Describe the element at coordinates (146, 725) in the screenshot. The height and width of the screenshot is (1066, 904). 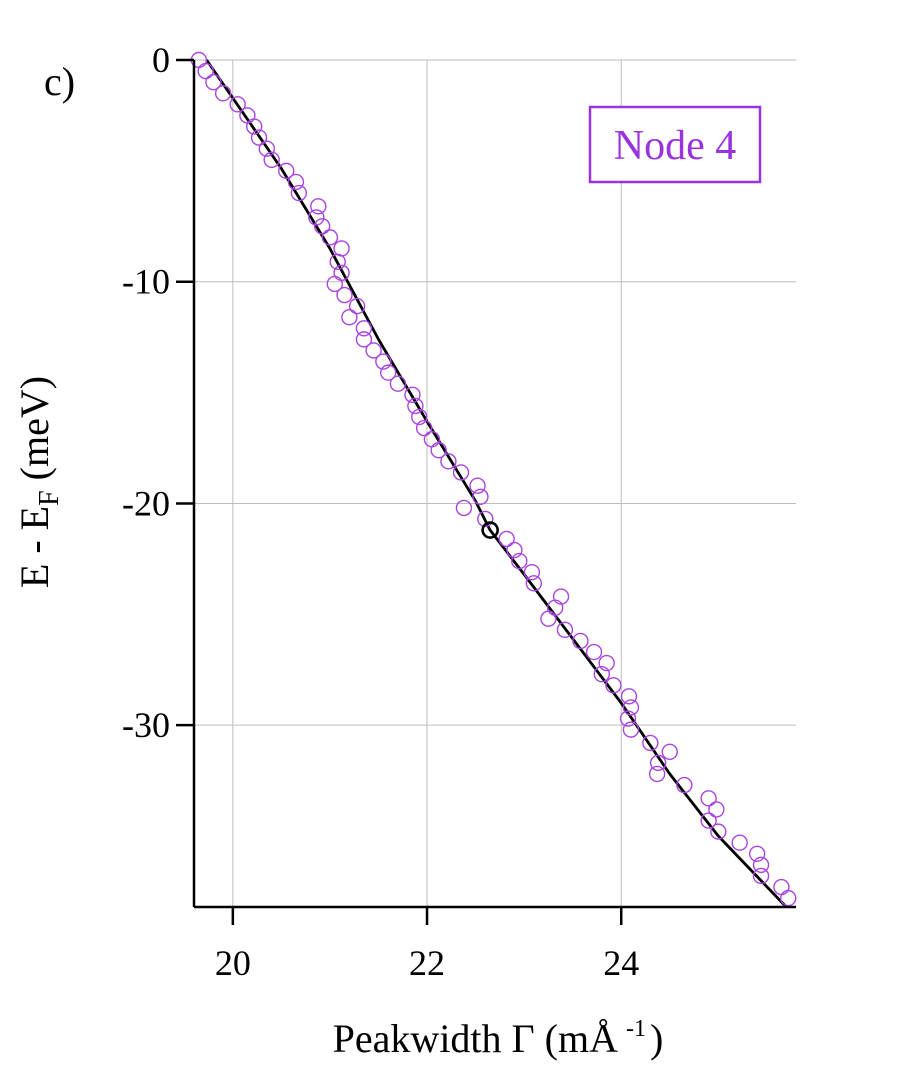
I see `y-tick-label: -30` at that location.